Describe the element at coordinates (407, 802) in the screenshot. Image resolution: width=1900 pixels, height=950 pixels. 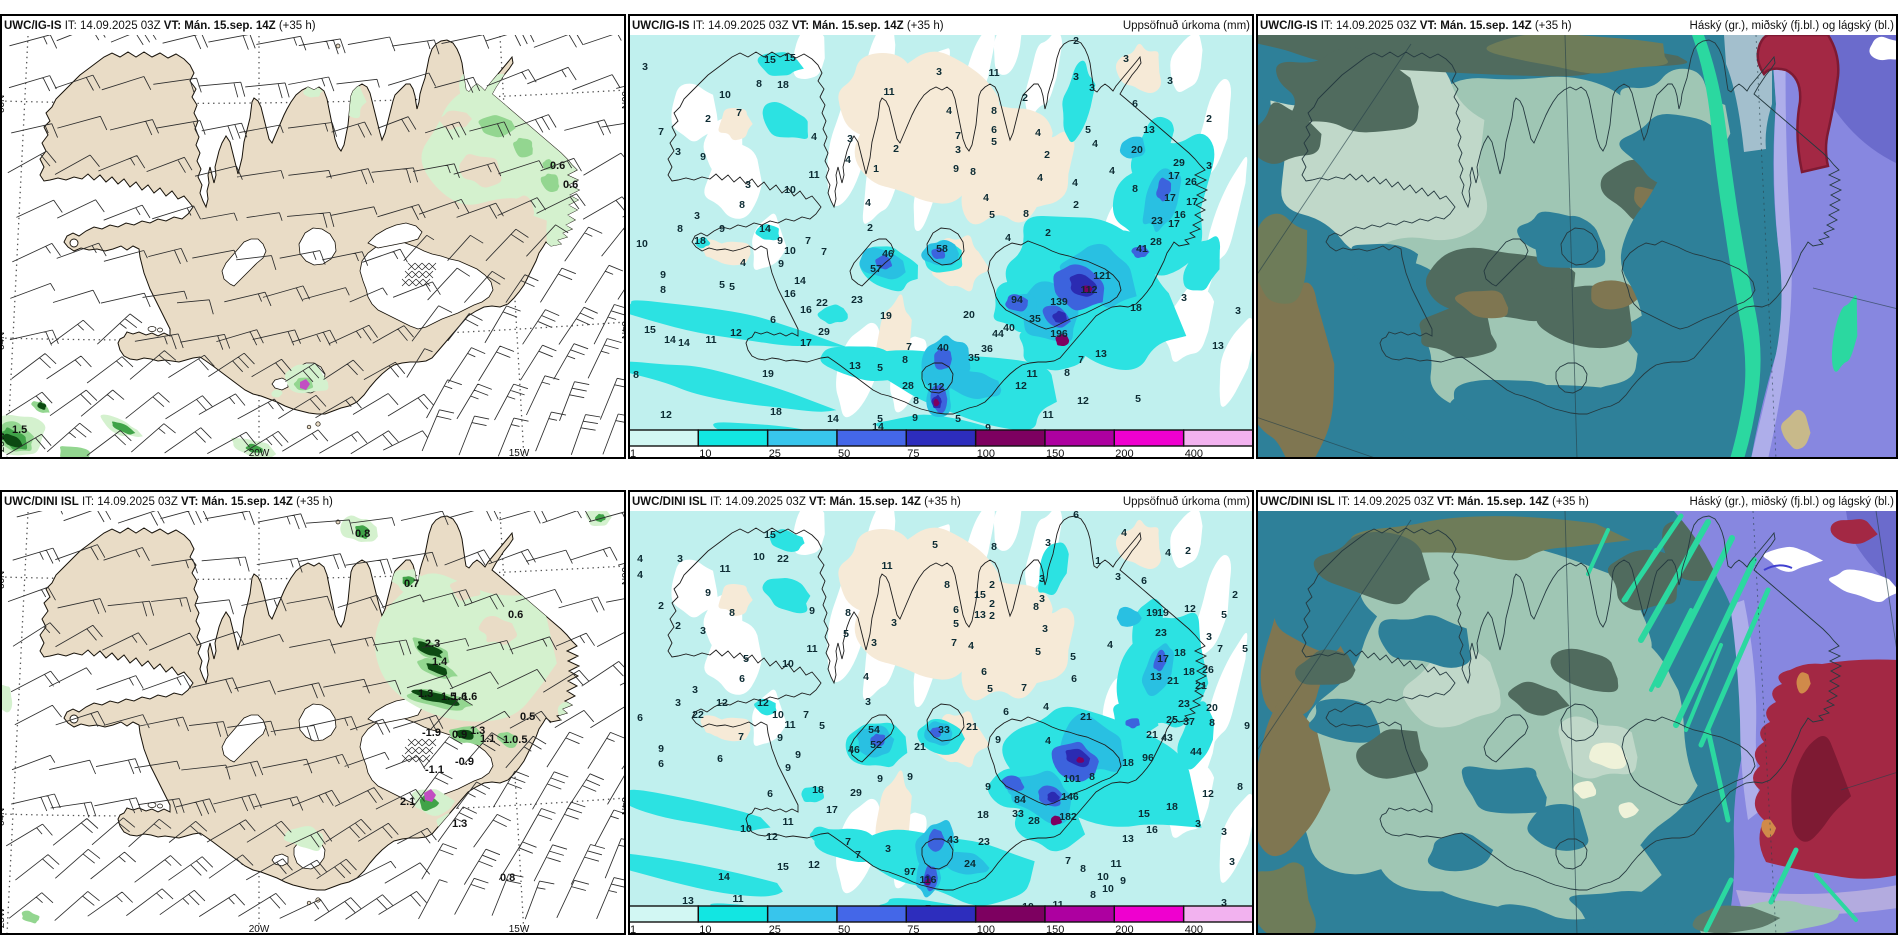
I see `svg-text: 2.1` at that location.